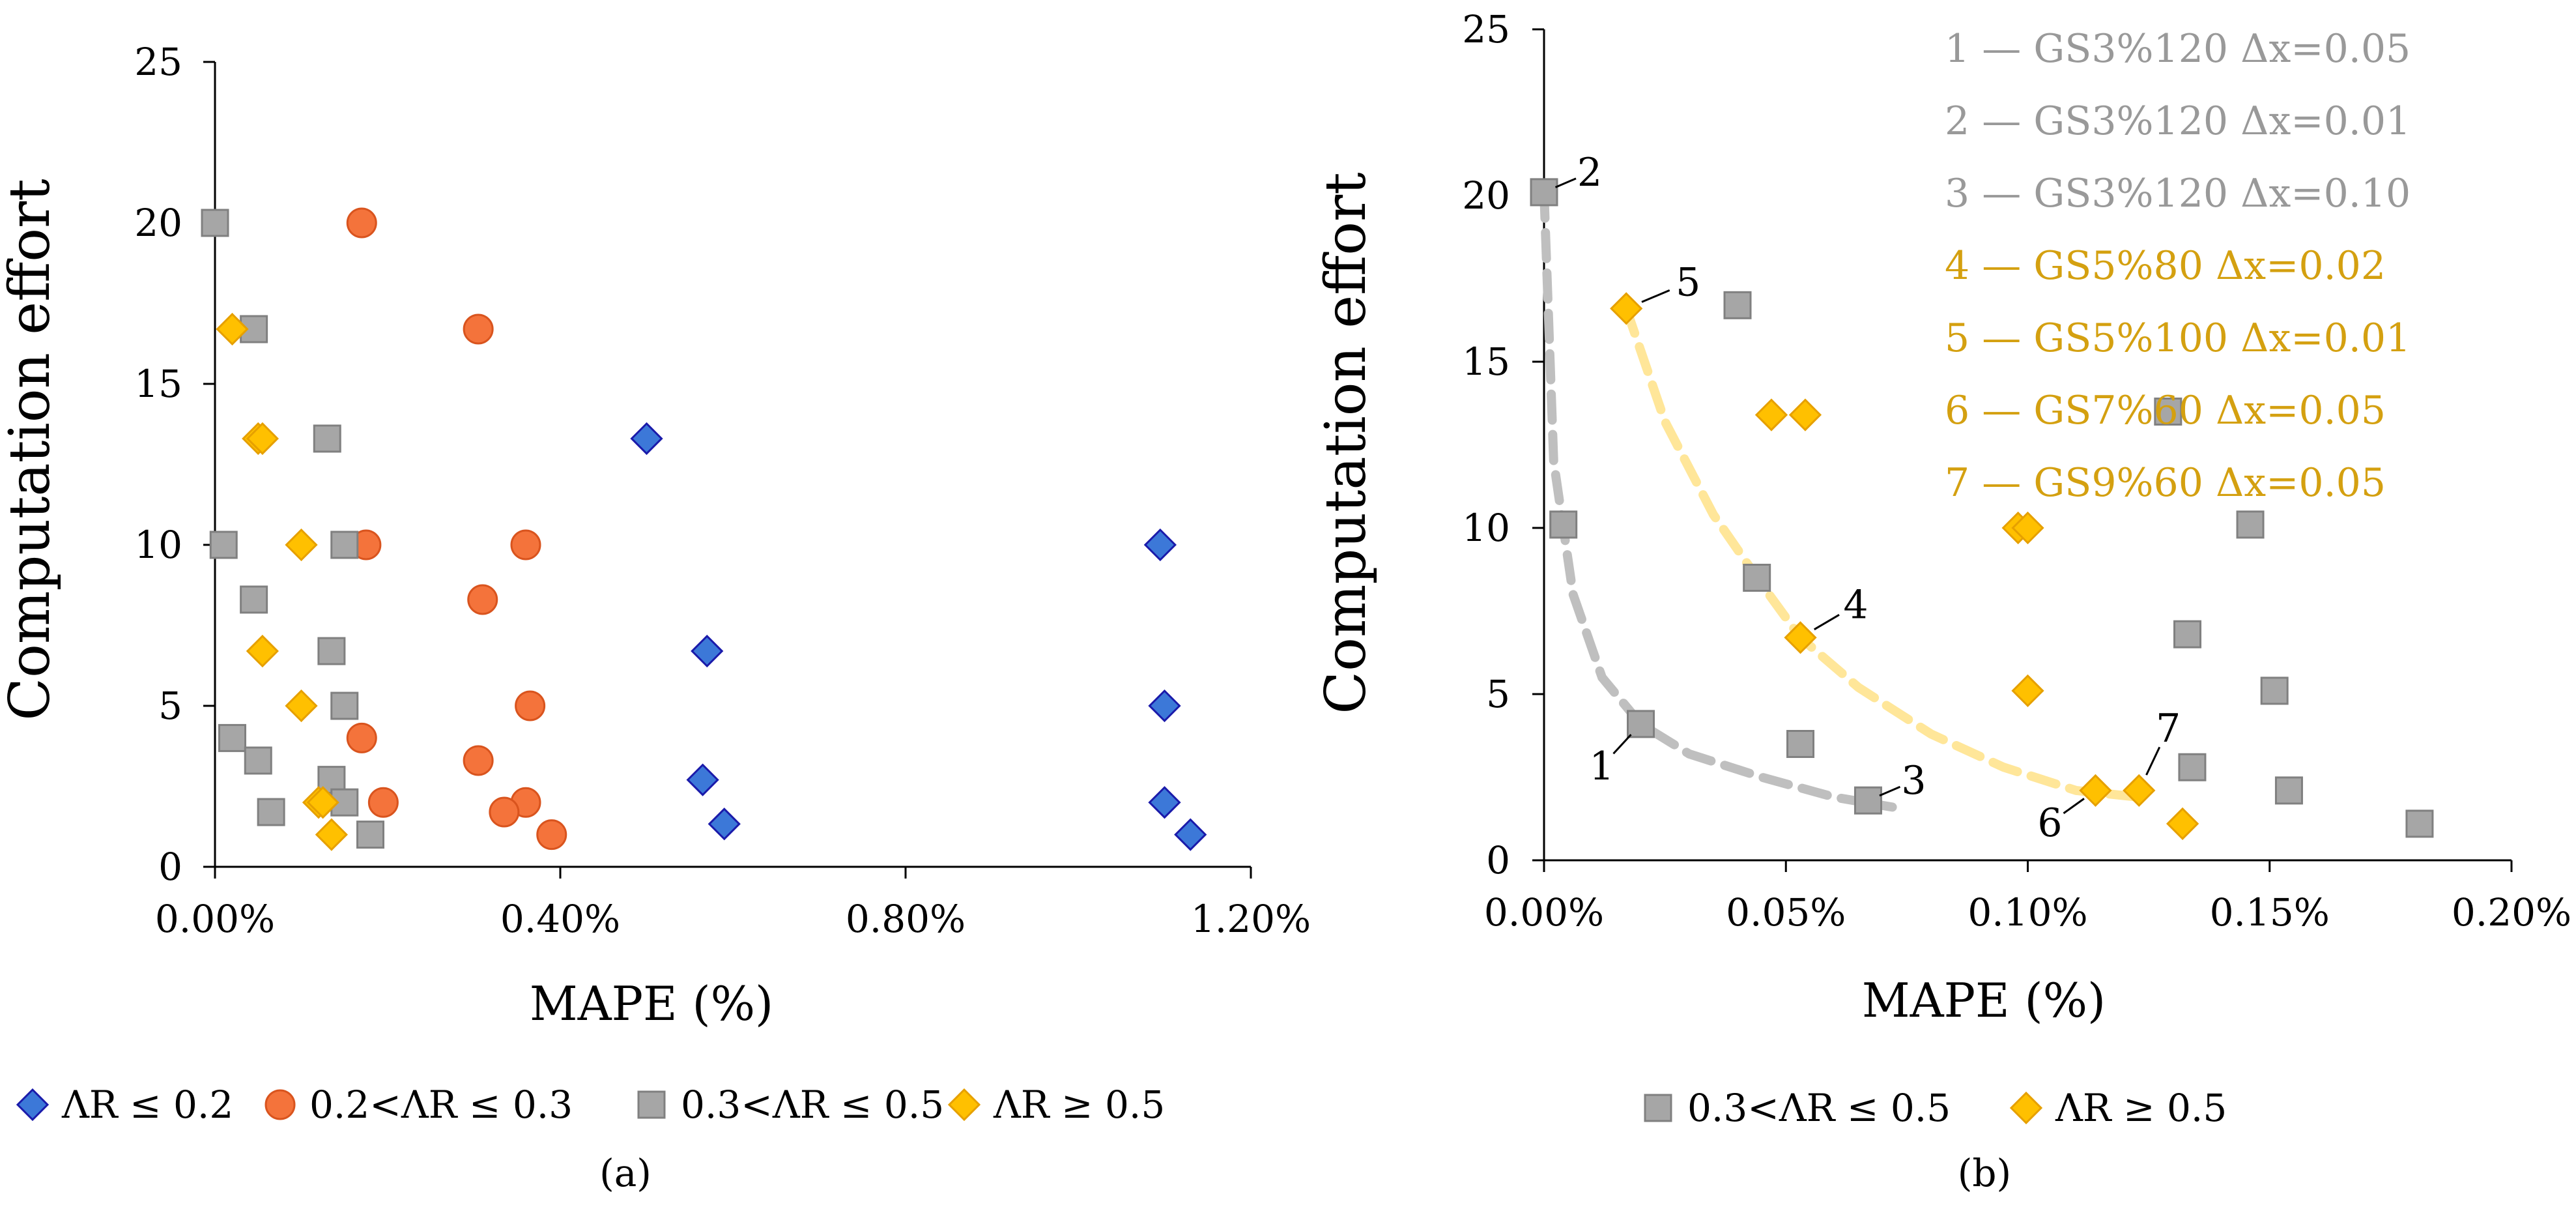 The image size is (2576, 1222). What do you see at coordinates (625, 1173) in the screenshot?
I see `panel-caption: (a)` at bounding box center [625, 1173].